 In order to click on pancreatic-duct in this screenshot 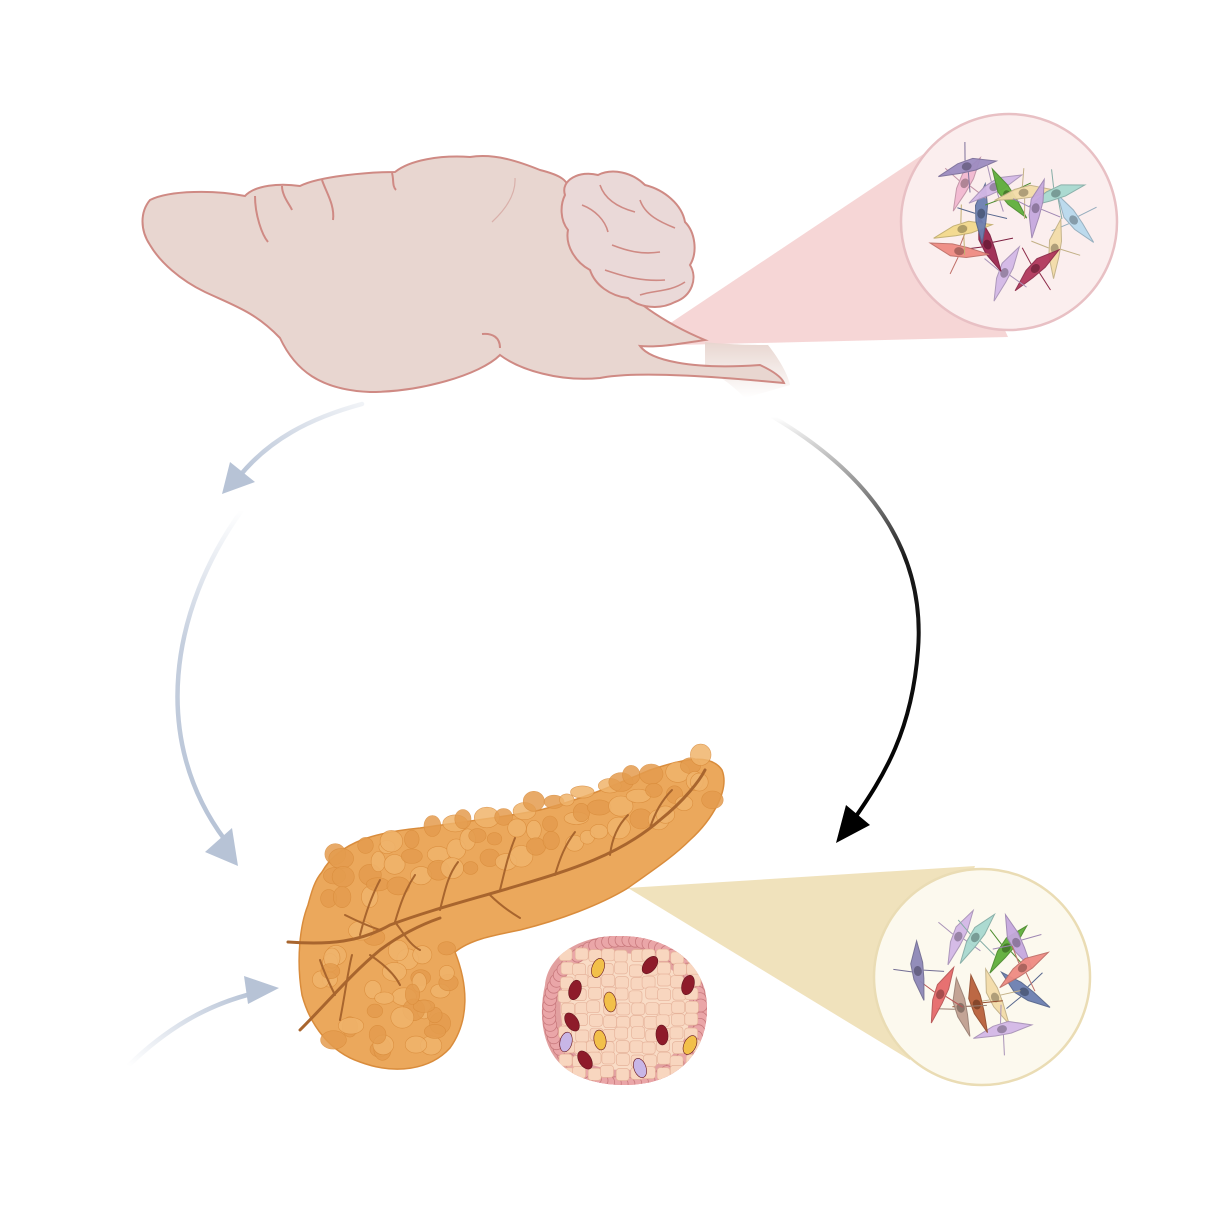, I will do `click(496, 900)`.